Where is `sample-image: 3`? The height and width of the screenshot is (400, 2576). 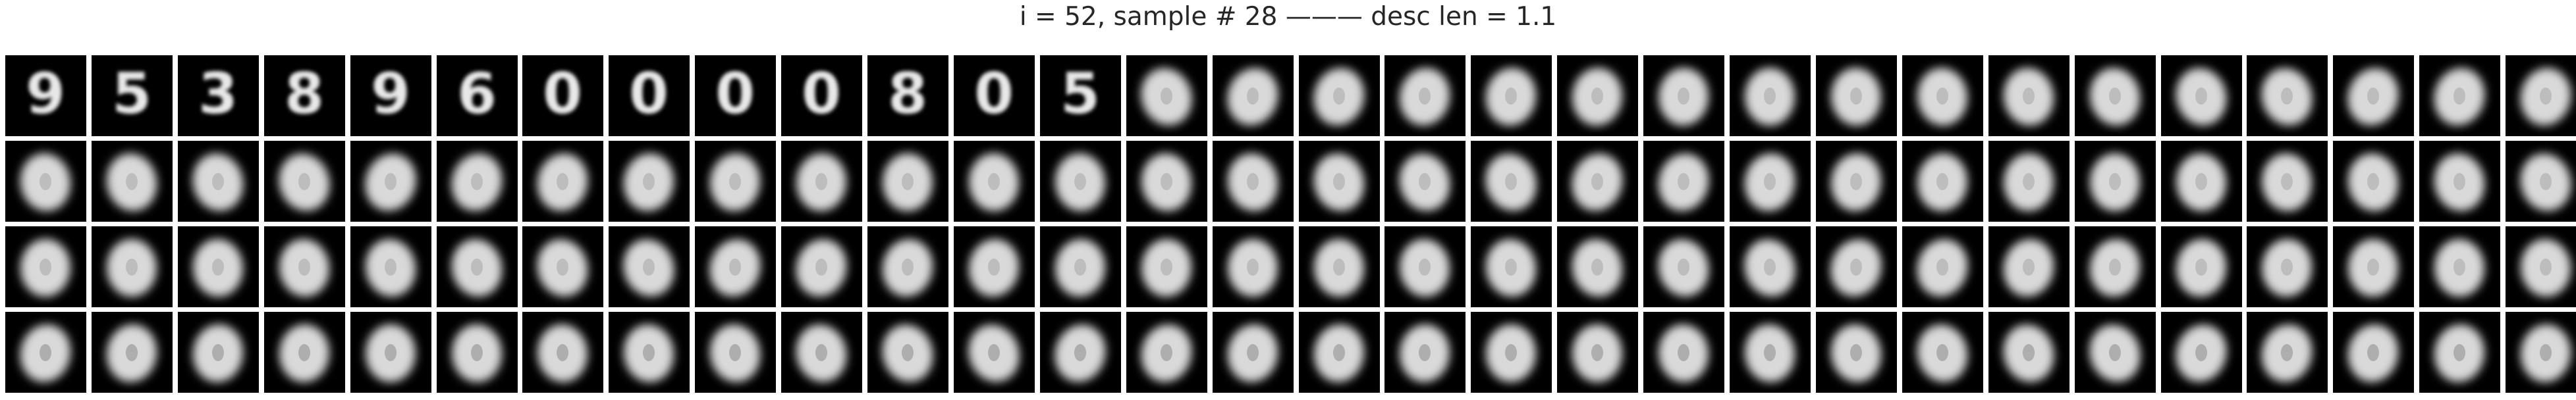 sample-image: 3 is located at coordinates (218, 94).